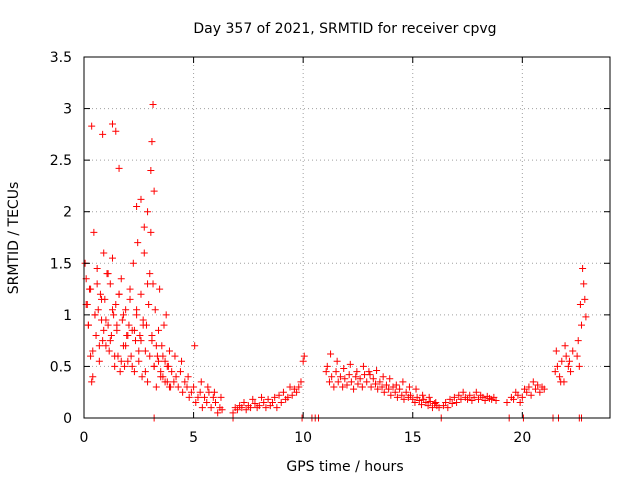  What do you see at coordinates (303, 438) in the screenshot?
I see `x-tick-label: 10` at bounding box center [303, 438].